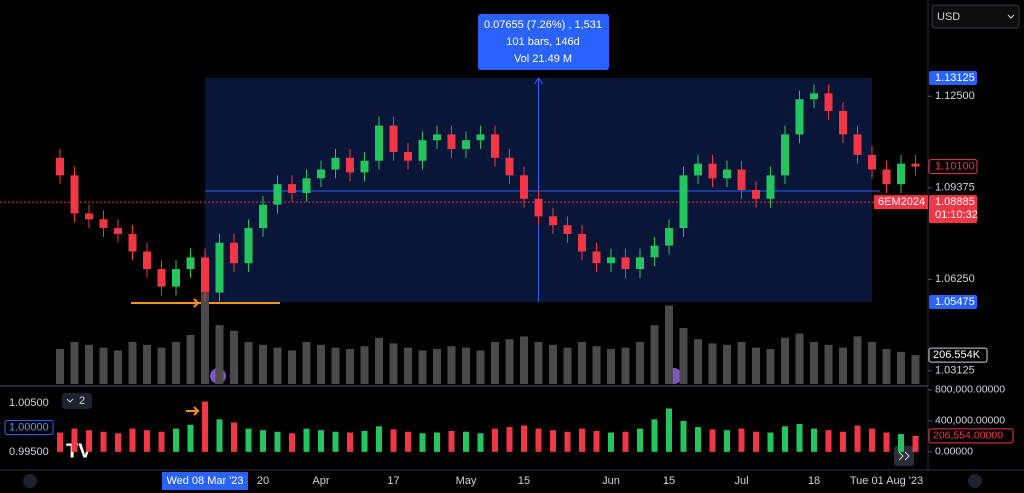 The image size is (1024, 493). I want to click on x-tick-label: Jul, so click(741, 481).